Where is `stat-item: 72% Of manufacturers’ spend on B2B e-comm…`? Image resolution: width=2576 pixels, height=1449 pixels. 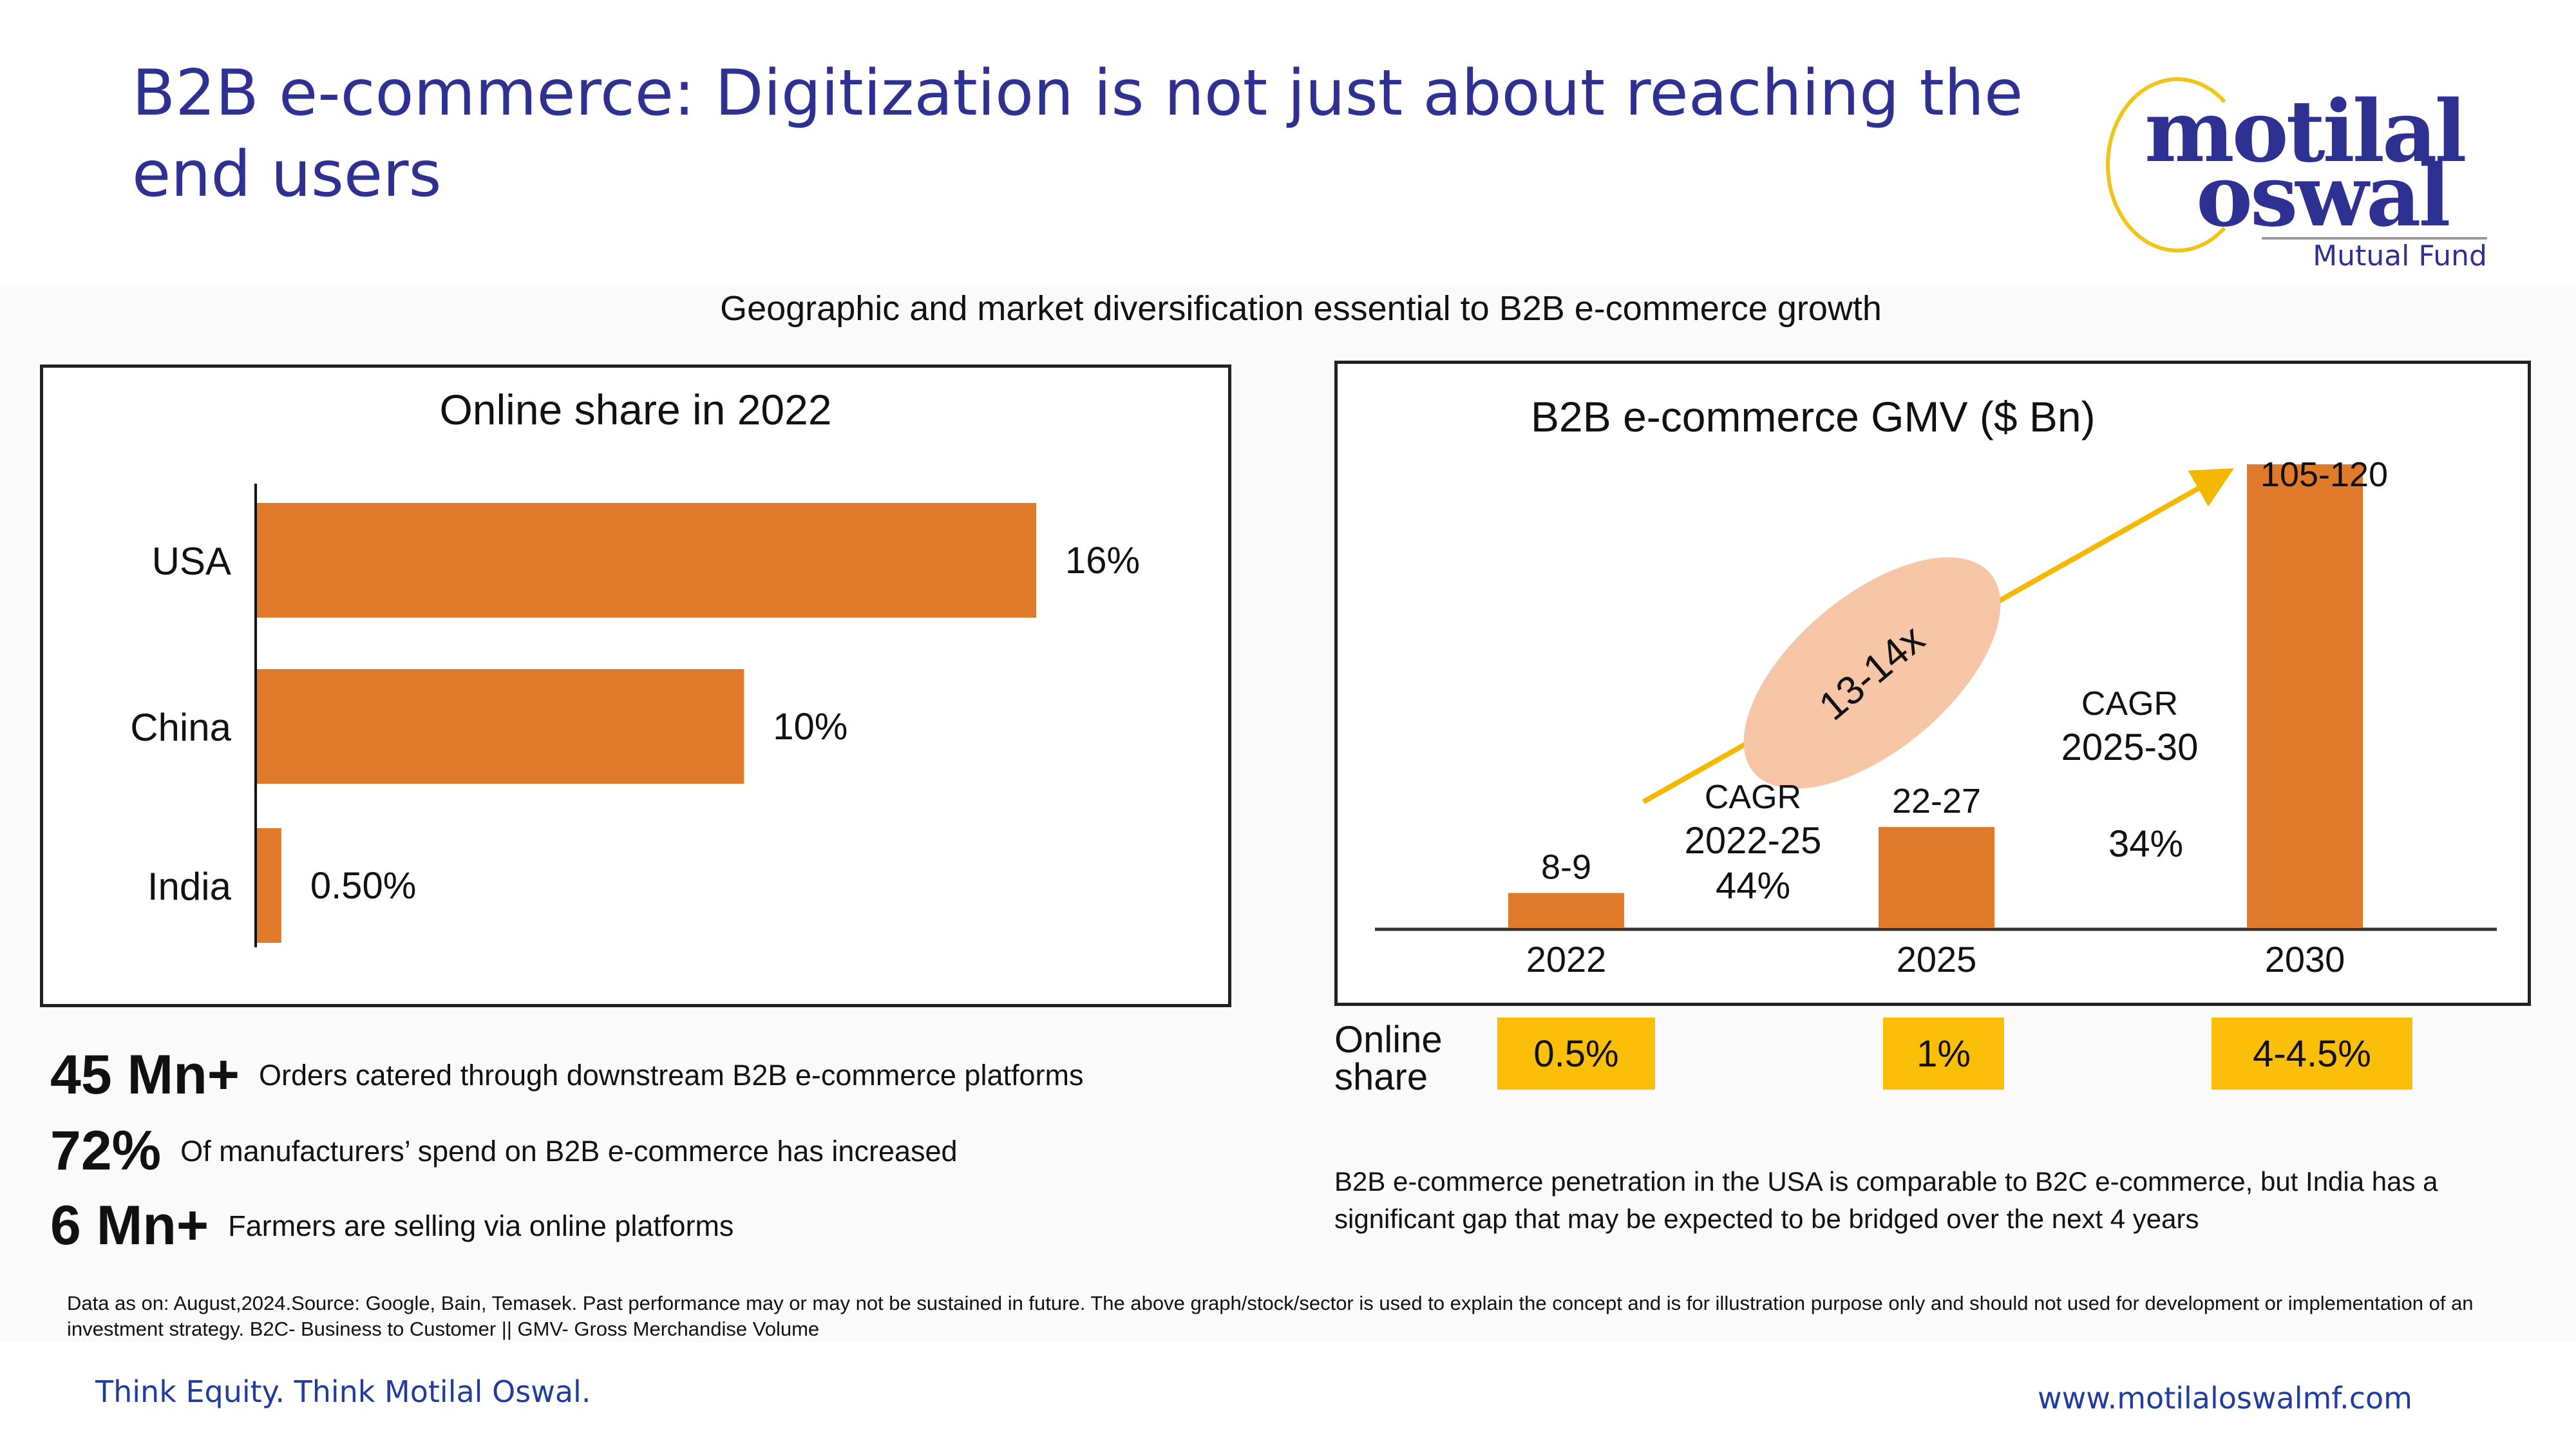
stat-item: 72% Of manufacturers’ spend on B2B e-comm… is located at coordinates (504, 1151).